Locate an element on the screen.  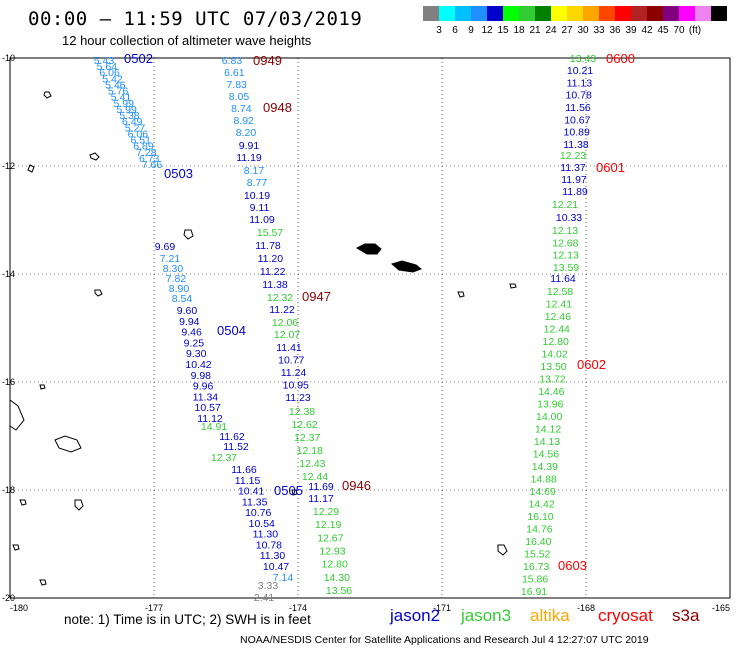
colorbar-label: 18 is located at coordinates (519, 30).